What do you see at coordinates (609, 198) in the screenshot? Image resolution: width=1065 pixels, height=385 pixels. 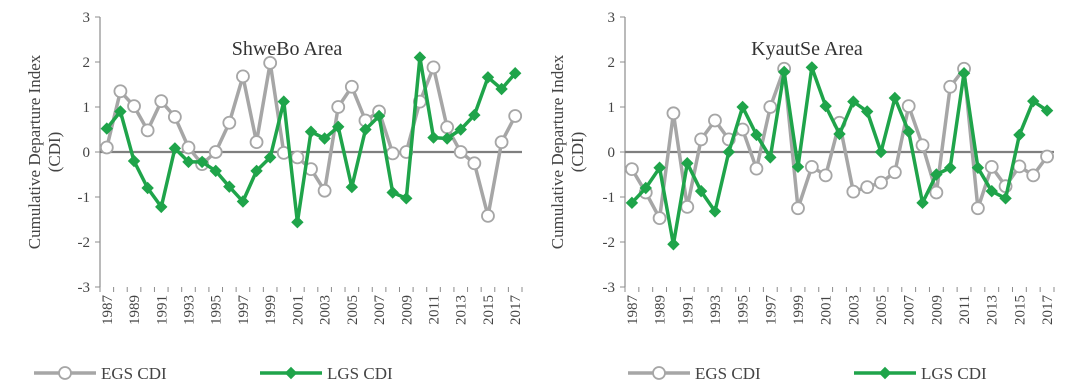 I see `y-tick-label: -1` at bounding box center [609, 198].